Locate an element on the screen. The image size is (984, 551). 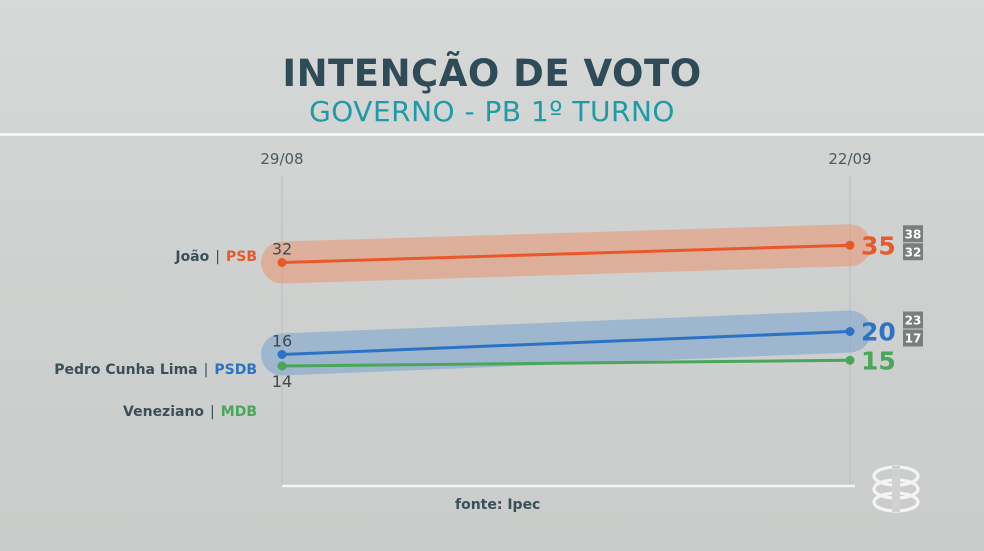
candidate-party: PSB is located at coordinates (241, 257).